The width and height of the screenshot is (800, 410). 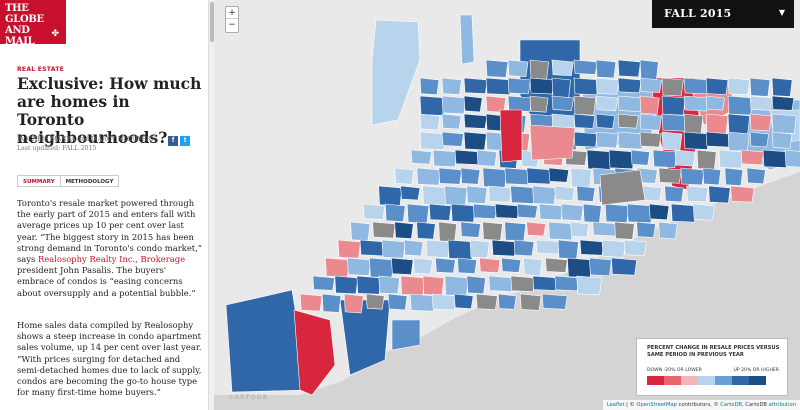 What do you see at coordinates (111, 259) in the screenshot?
I see `realosophy-link: Realosophy Realty Inc., Brokerage` at bounding box center [111, 259].